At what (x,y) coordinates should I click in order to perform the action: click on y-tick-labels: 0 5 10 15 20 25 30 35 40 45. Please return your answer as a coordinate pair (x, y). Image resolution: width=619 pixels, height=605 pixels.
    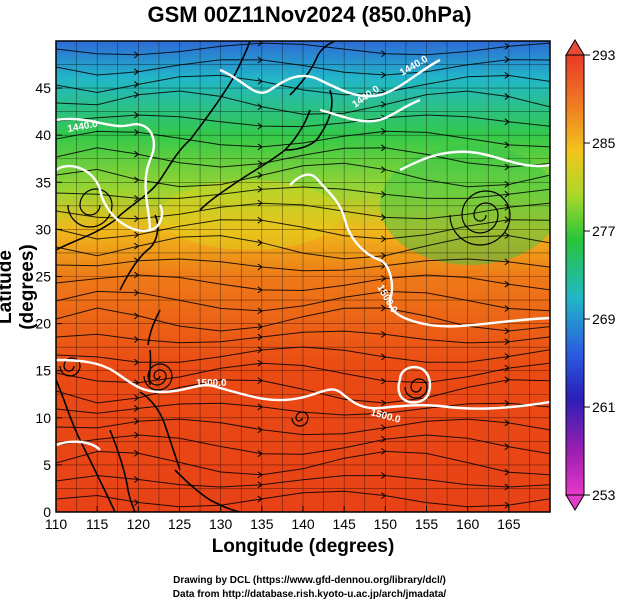
    Looking at the image, I should click on (48, 300).